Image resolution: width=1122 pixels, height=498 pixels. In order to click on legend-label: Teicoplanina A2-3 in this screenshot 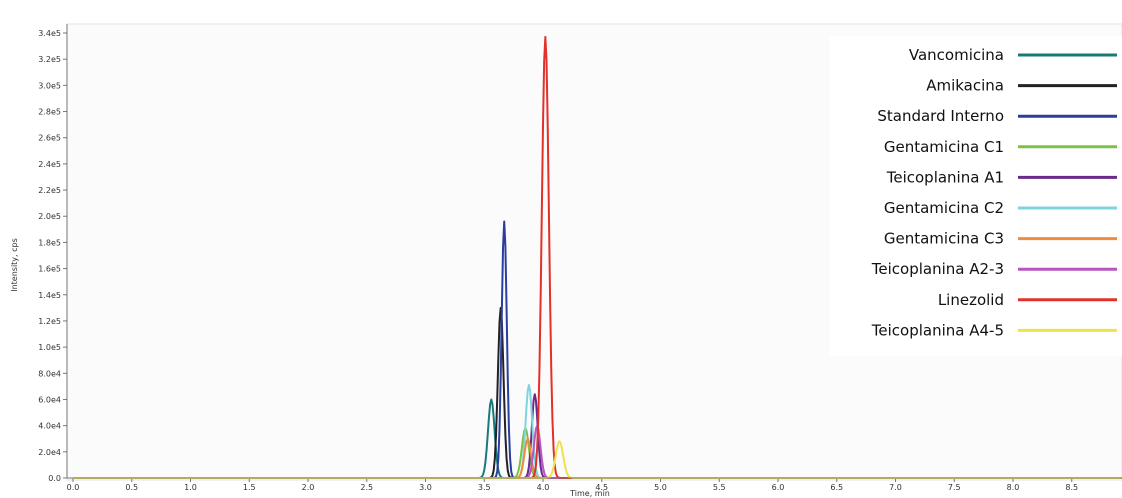, I will do `click(937, 269)`.